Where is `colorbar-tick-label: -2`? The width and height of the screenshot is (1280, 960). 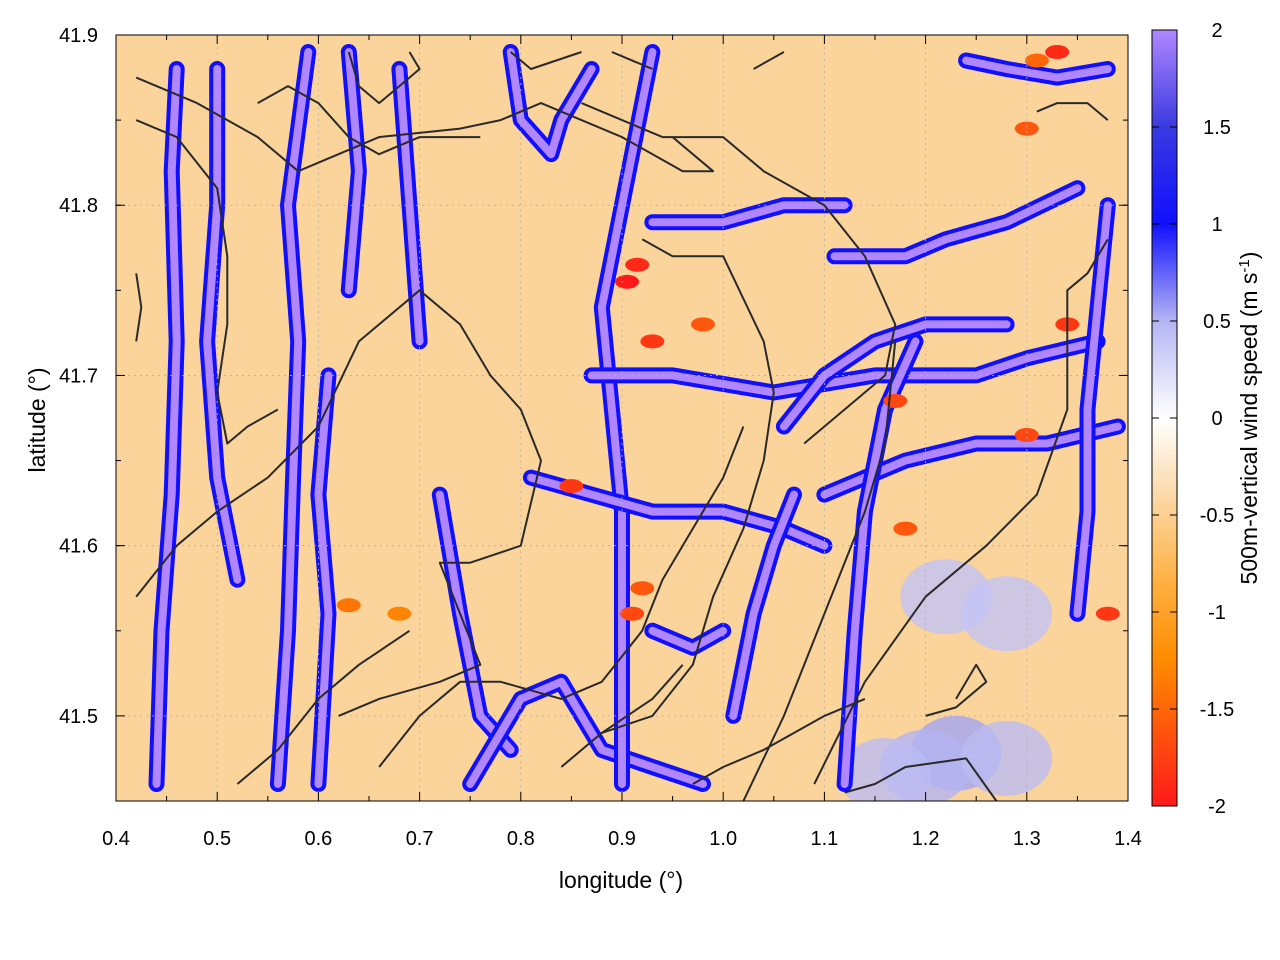
colorbar-tick-label: -2 is located at coordinates (1217, 807).